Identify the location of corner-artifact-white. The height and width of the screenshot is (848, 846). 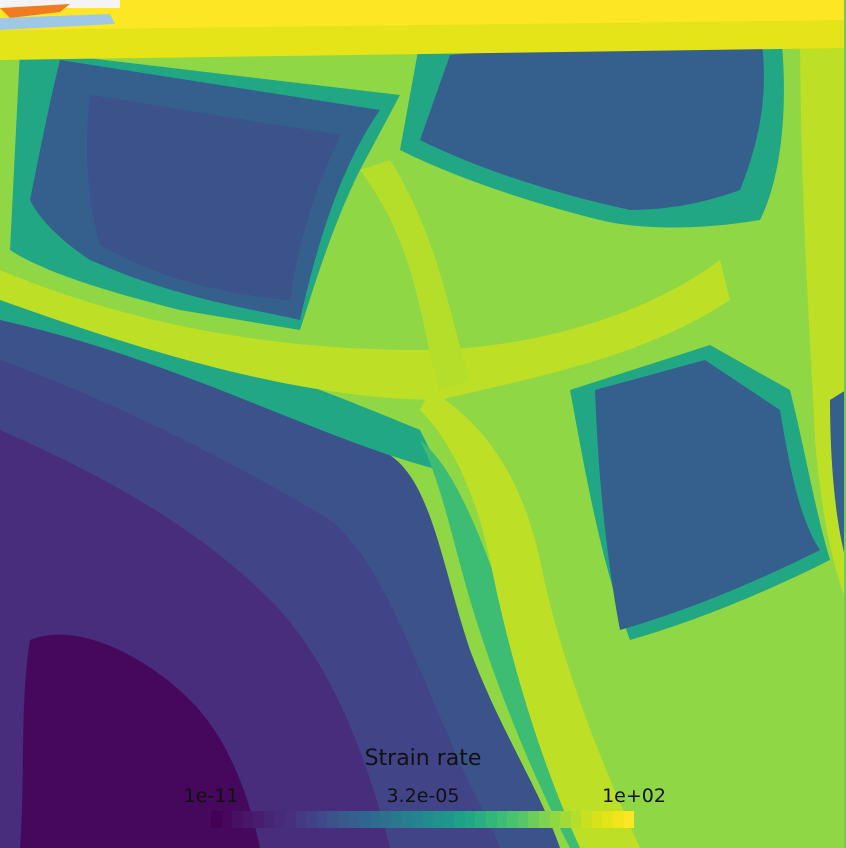
(60, 4).